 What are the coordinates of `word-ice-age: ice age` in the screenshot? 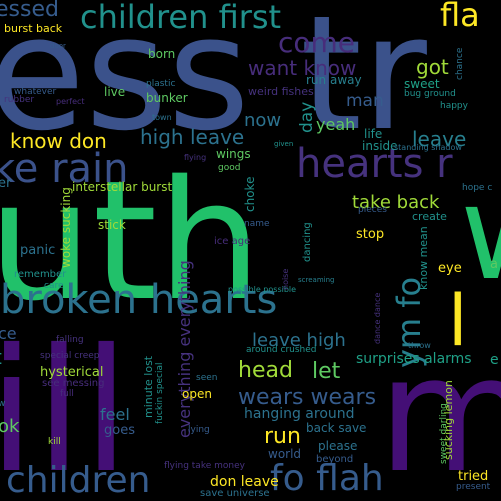 It's located at (232, 241).